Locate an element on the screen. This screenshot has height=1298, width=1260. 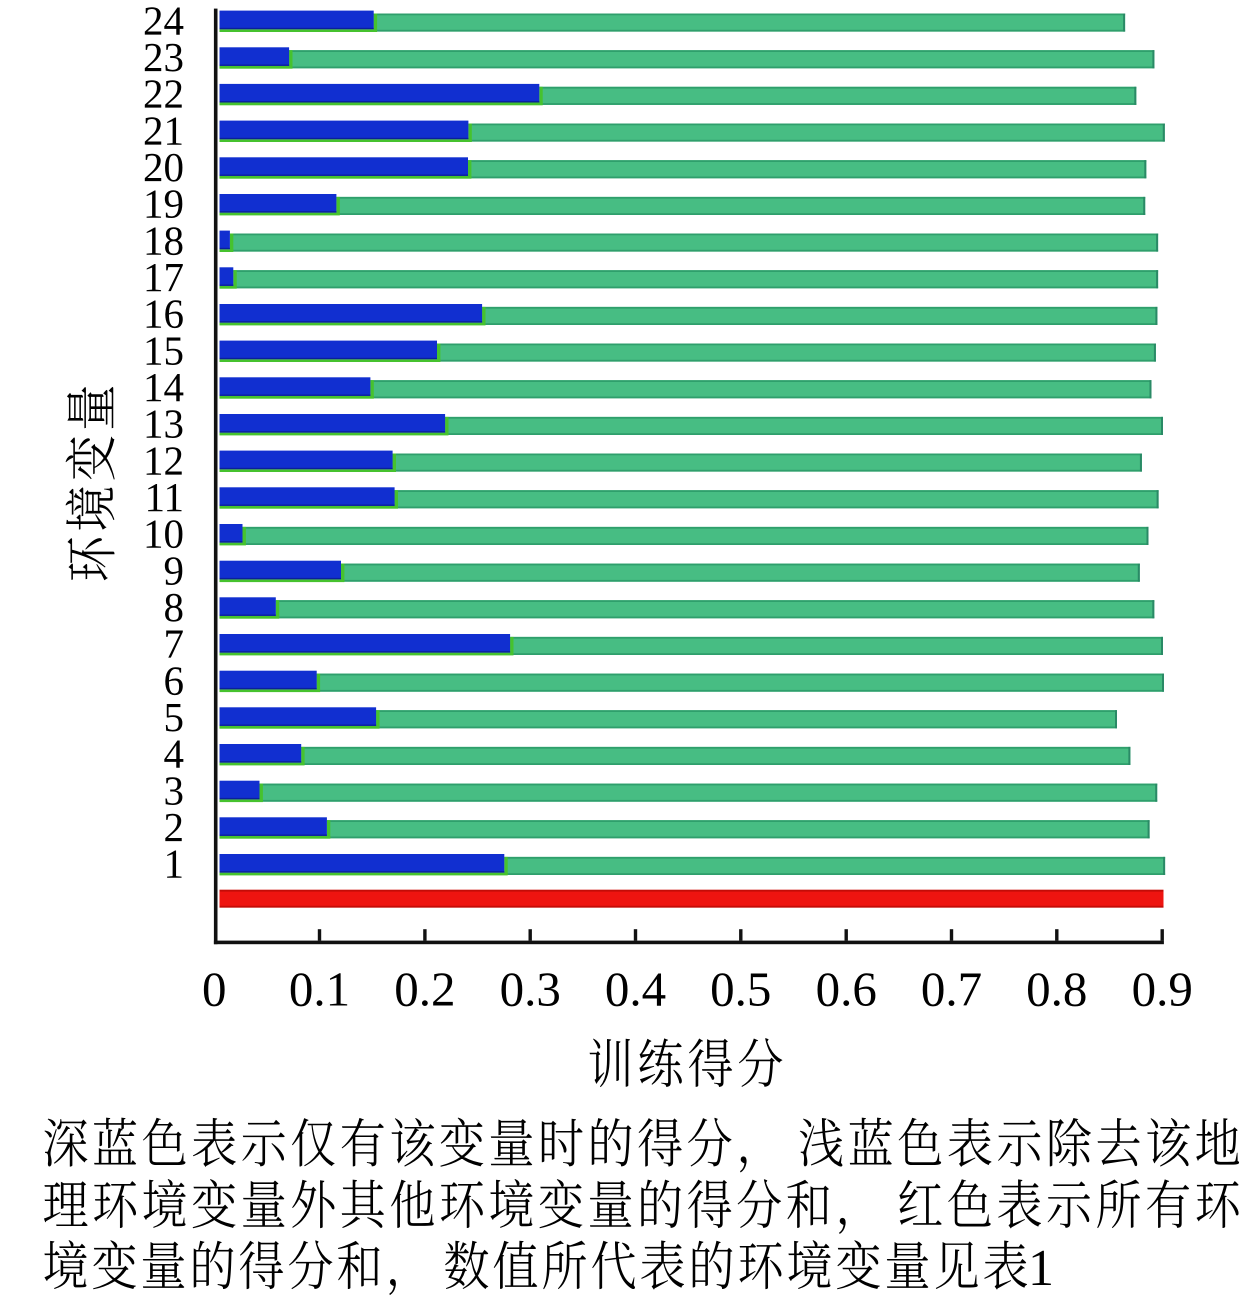
svg-text: 3 is located at coordinates (174, 790).